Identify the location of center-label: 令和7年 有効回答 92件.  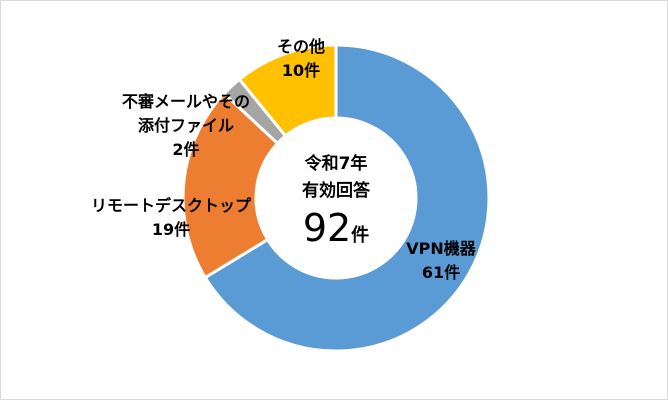
(336, 205).